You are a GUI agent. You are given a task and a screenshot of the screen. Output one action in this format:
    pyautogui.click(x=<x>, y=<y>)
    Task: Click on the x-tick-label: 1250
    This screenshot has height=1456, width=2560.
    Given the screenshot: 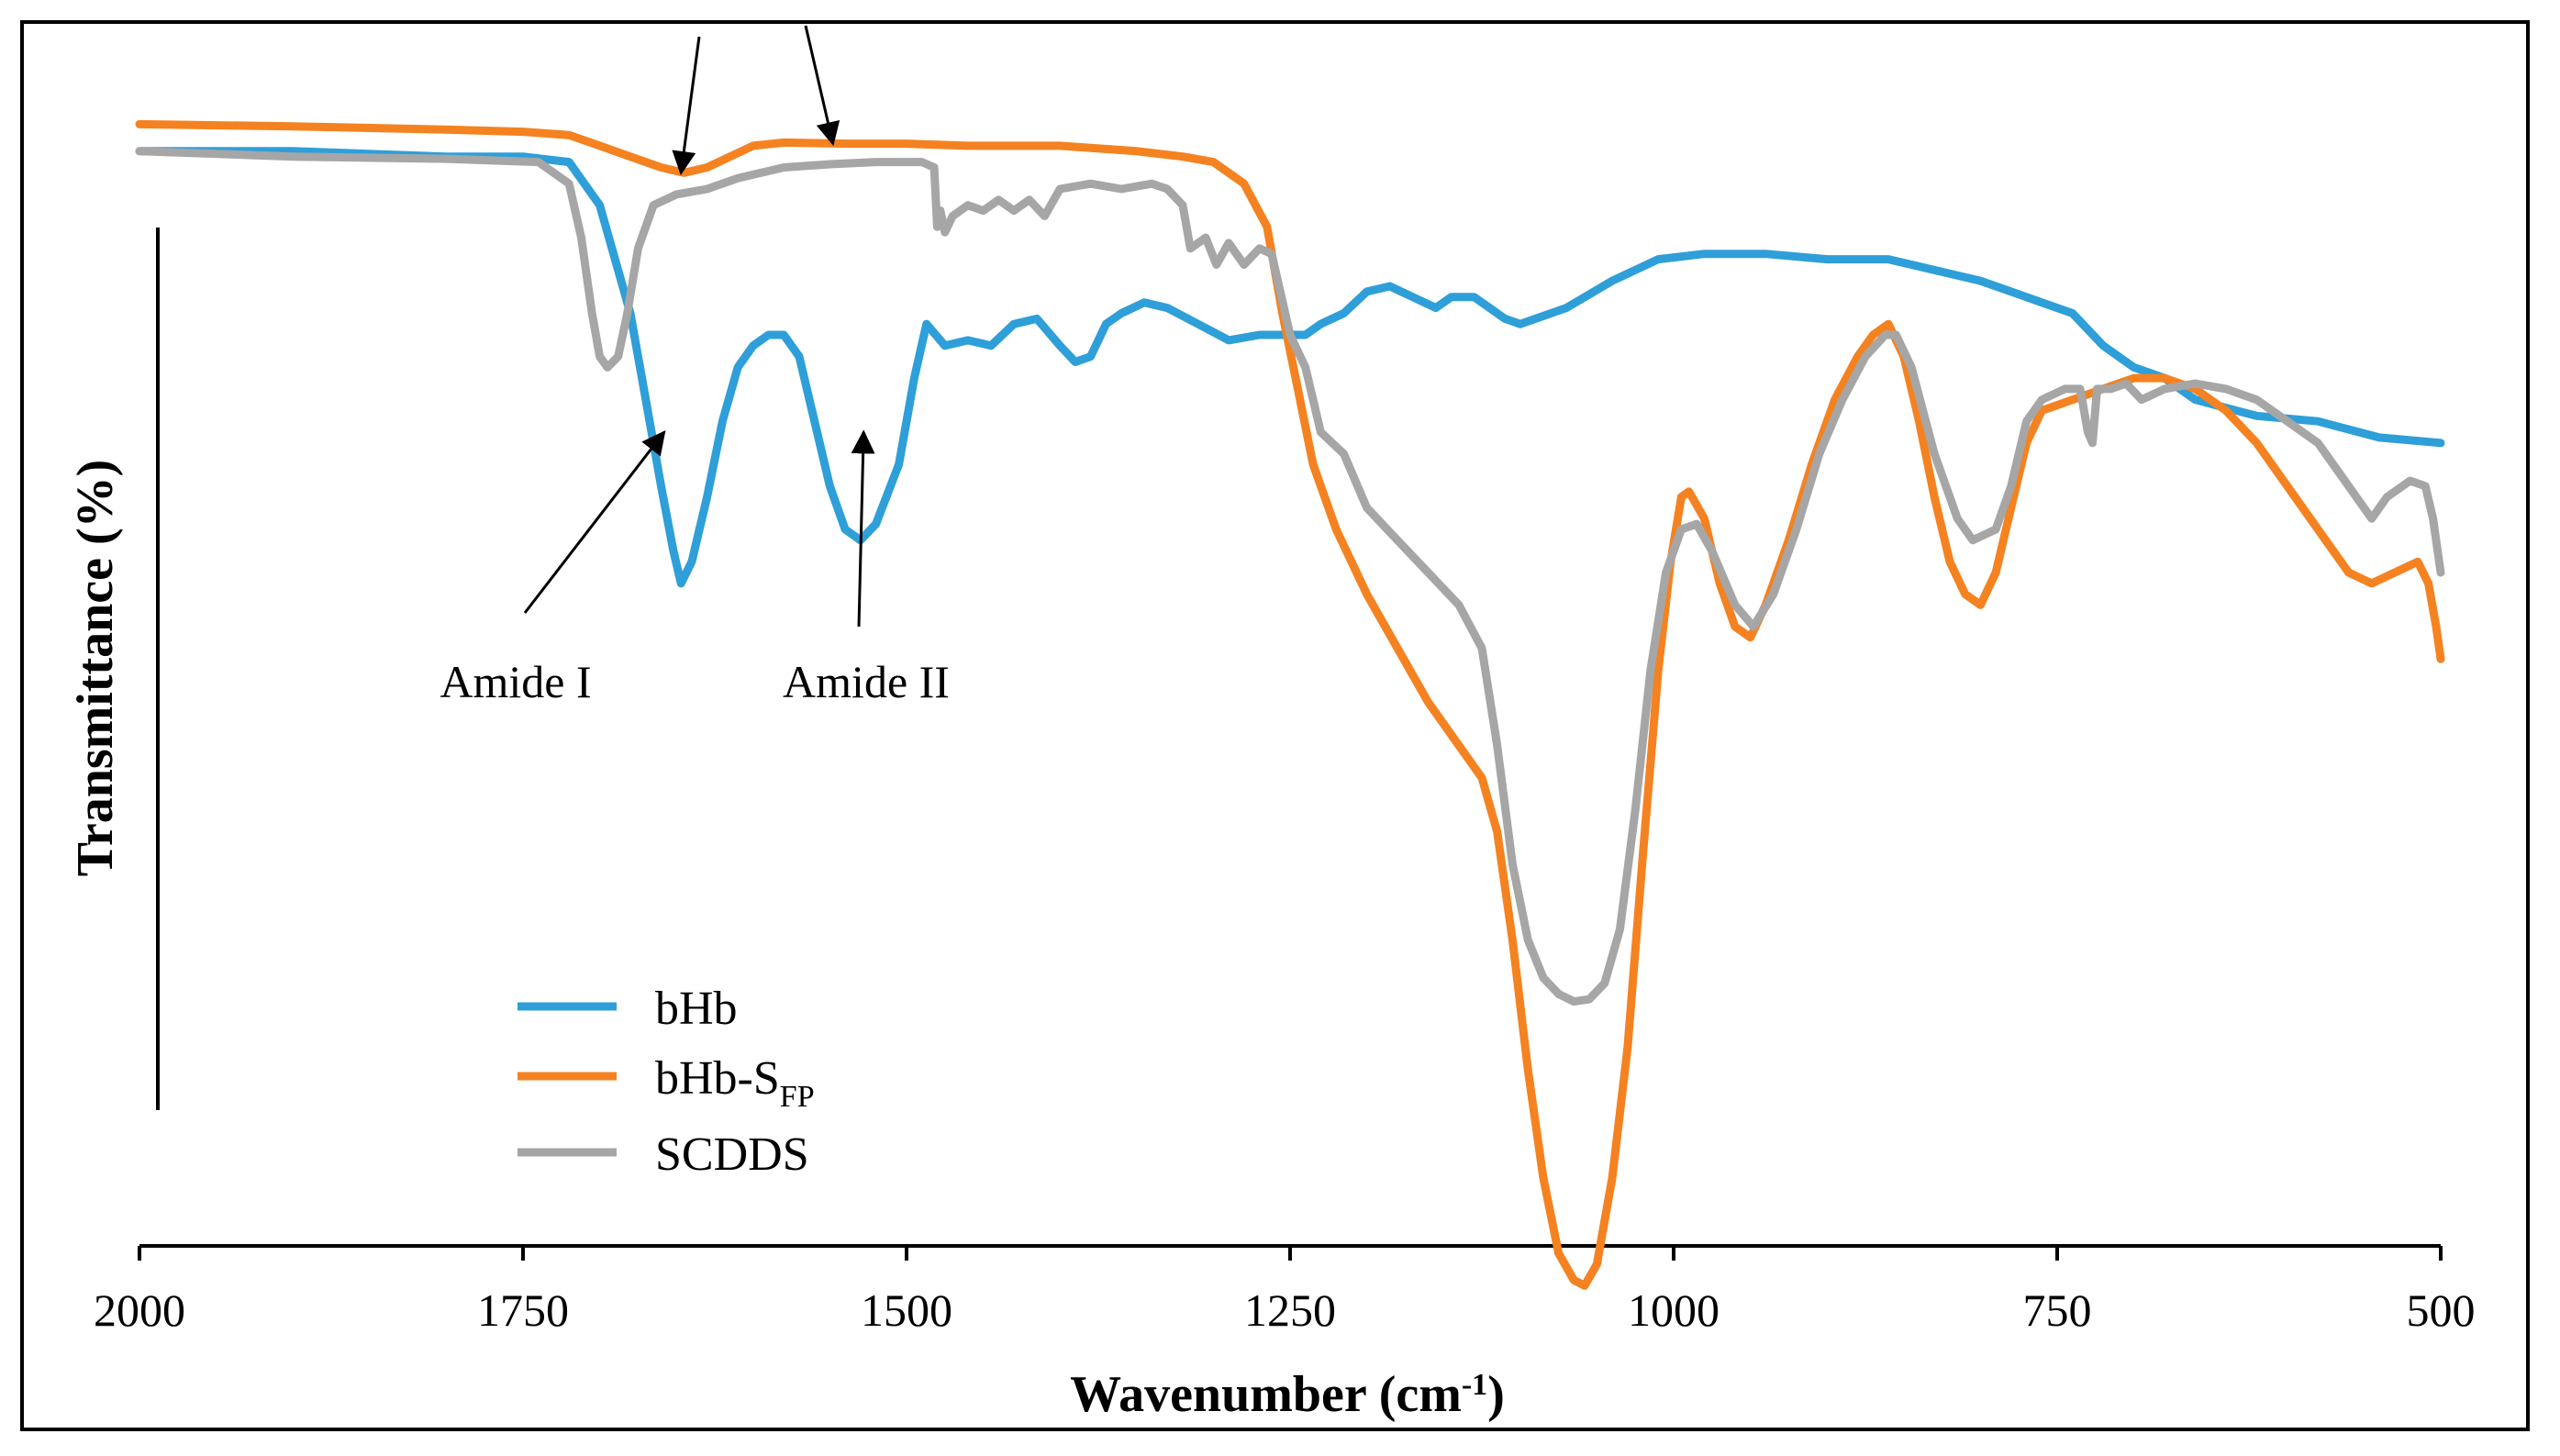 What is the action you would take?
    pyautogui.click(x=1290, y=1310)
    